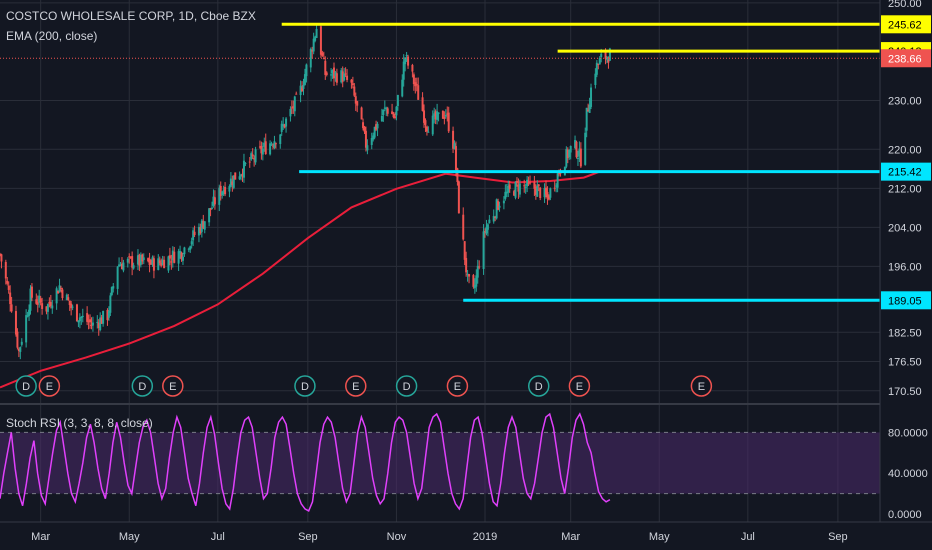 The image size is (932, 550). I want to click on earnings-marker-label: E, so click(701, 387).